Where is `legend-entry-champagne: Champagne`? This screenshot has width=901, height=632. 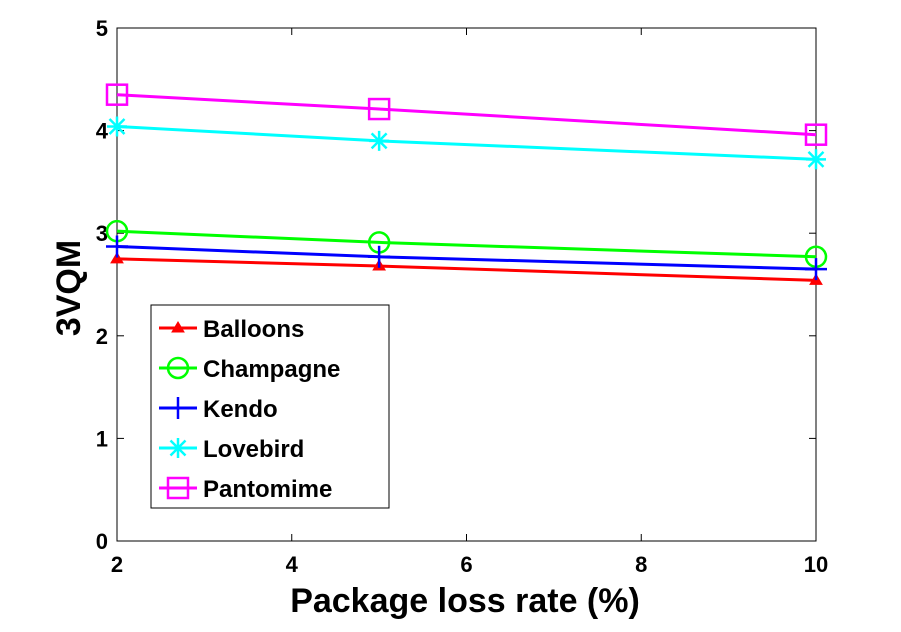
legend-entry-champagne: Champagne is located at coordinates (249, 369).